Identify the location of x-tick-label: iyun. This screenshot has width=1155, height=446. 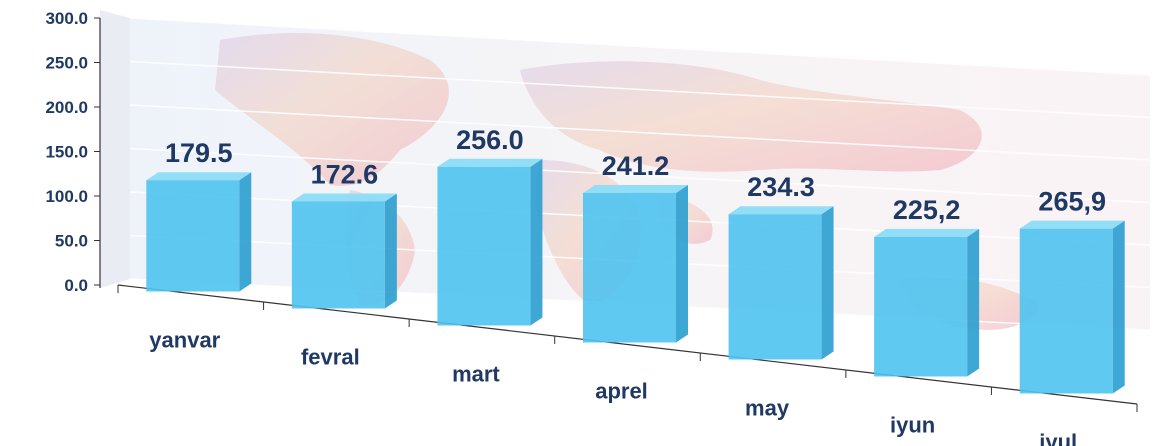
(912, 425).